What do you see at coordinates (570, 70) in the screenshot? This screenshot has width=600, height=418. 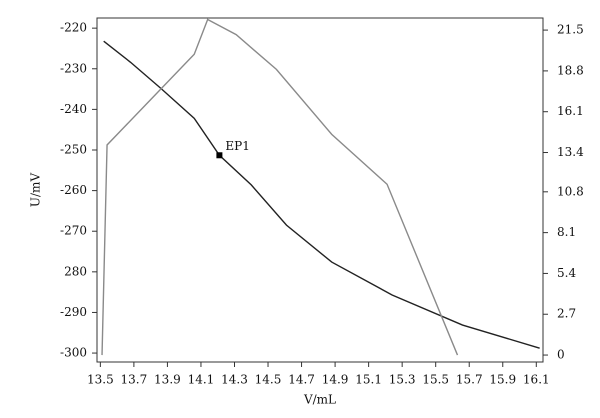 I see `y2-tick-label: 18.8` at bounding box center [570, 70].